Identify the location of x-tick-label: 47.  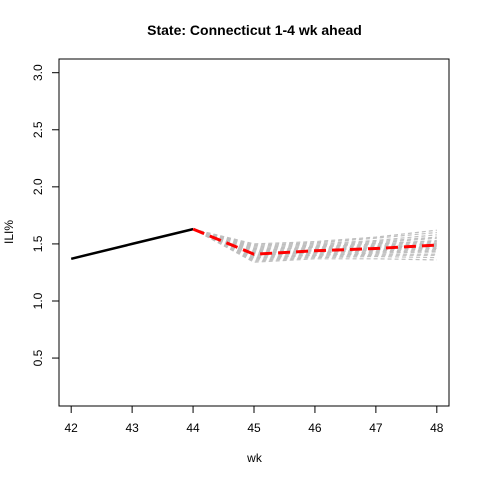
(376, 428).